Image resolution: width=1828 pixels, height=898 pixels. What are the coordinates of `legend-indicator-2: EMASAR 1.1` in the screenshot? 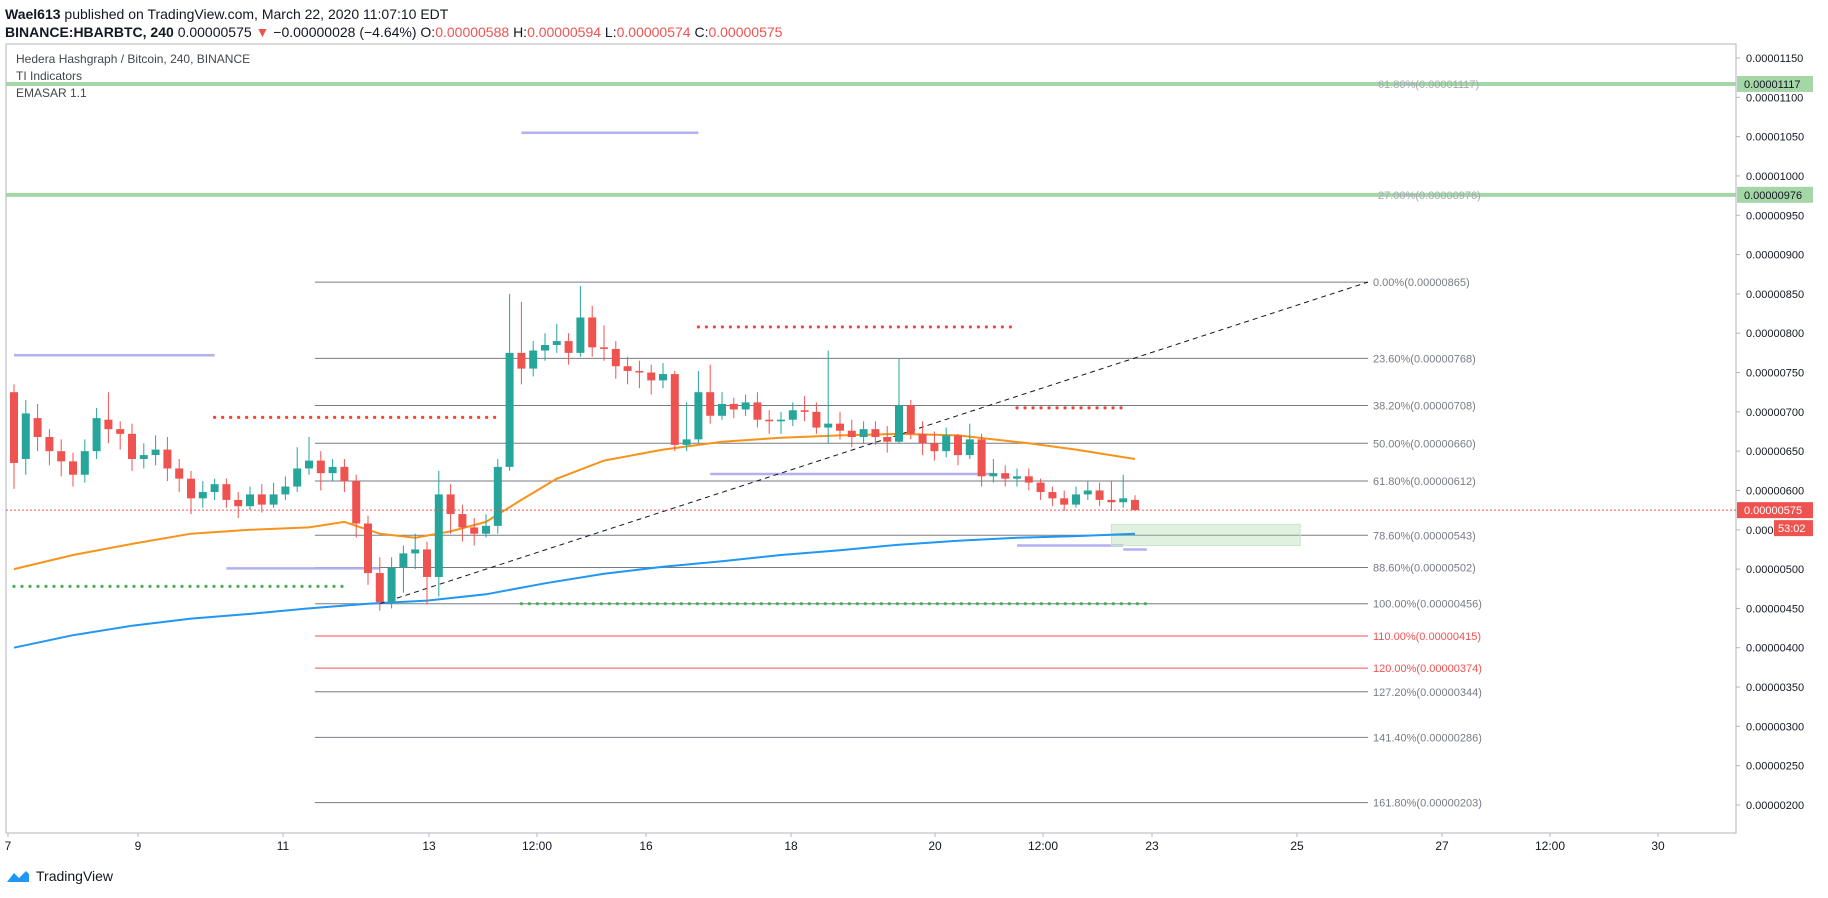 It's located at (51, 93).